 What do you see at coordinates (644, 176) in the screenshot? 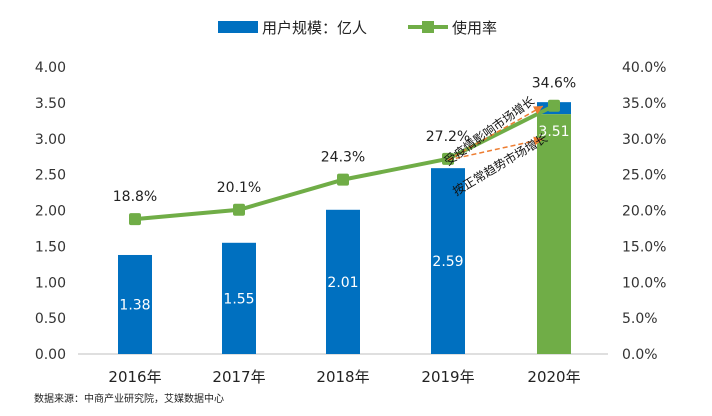
I see `right-tick-label: 25.0%` at bounding box center [644, 176].